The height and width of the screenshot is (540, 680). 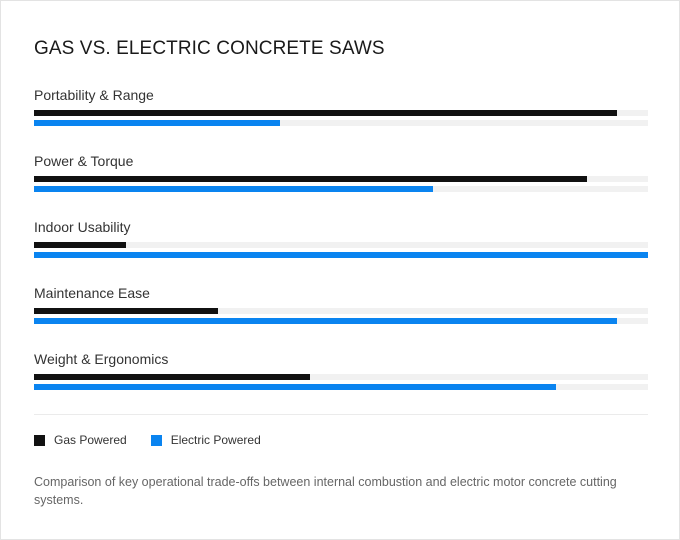 I want to click on metric-row: Indoor Usability, so click(x=341, y=251).